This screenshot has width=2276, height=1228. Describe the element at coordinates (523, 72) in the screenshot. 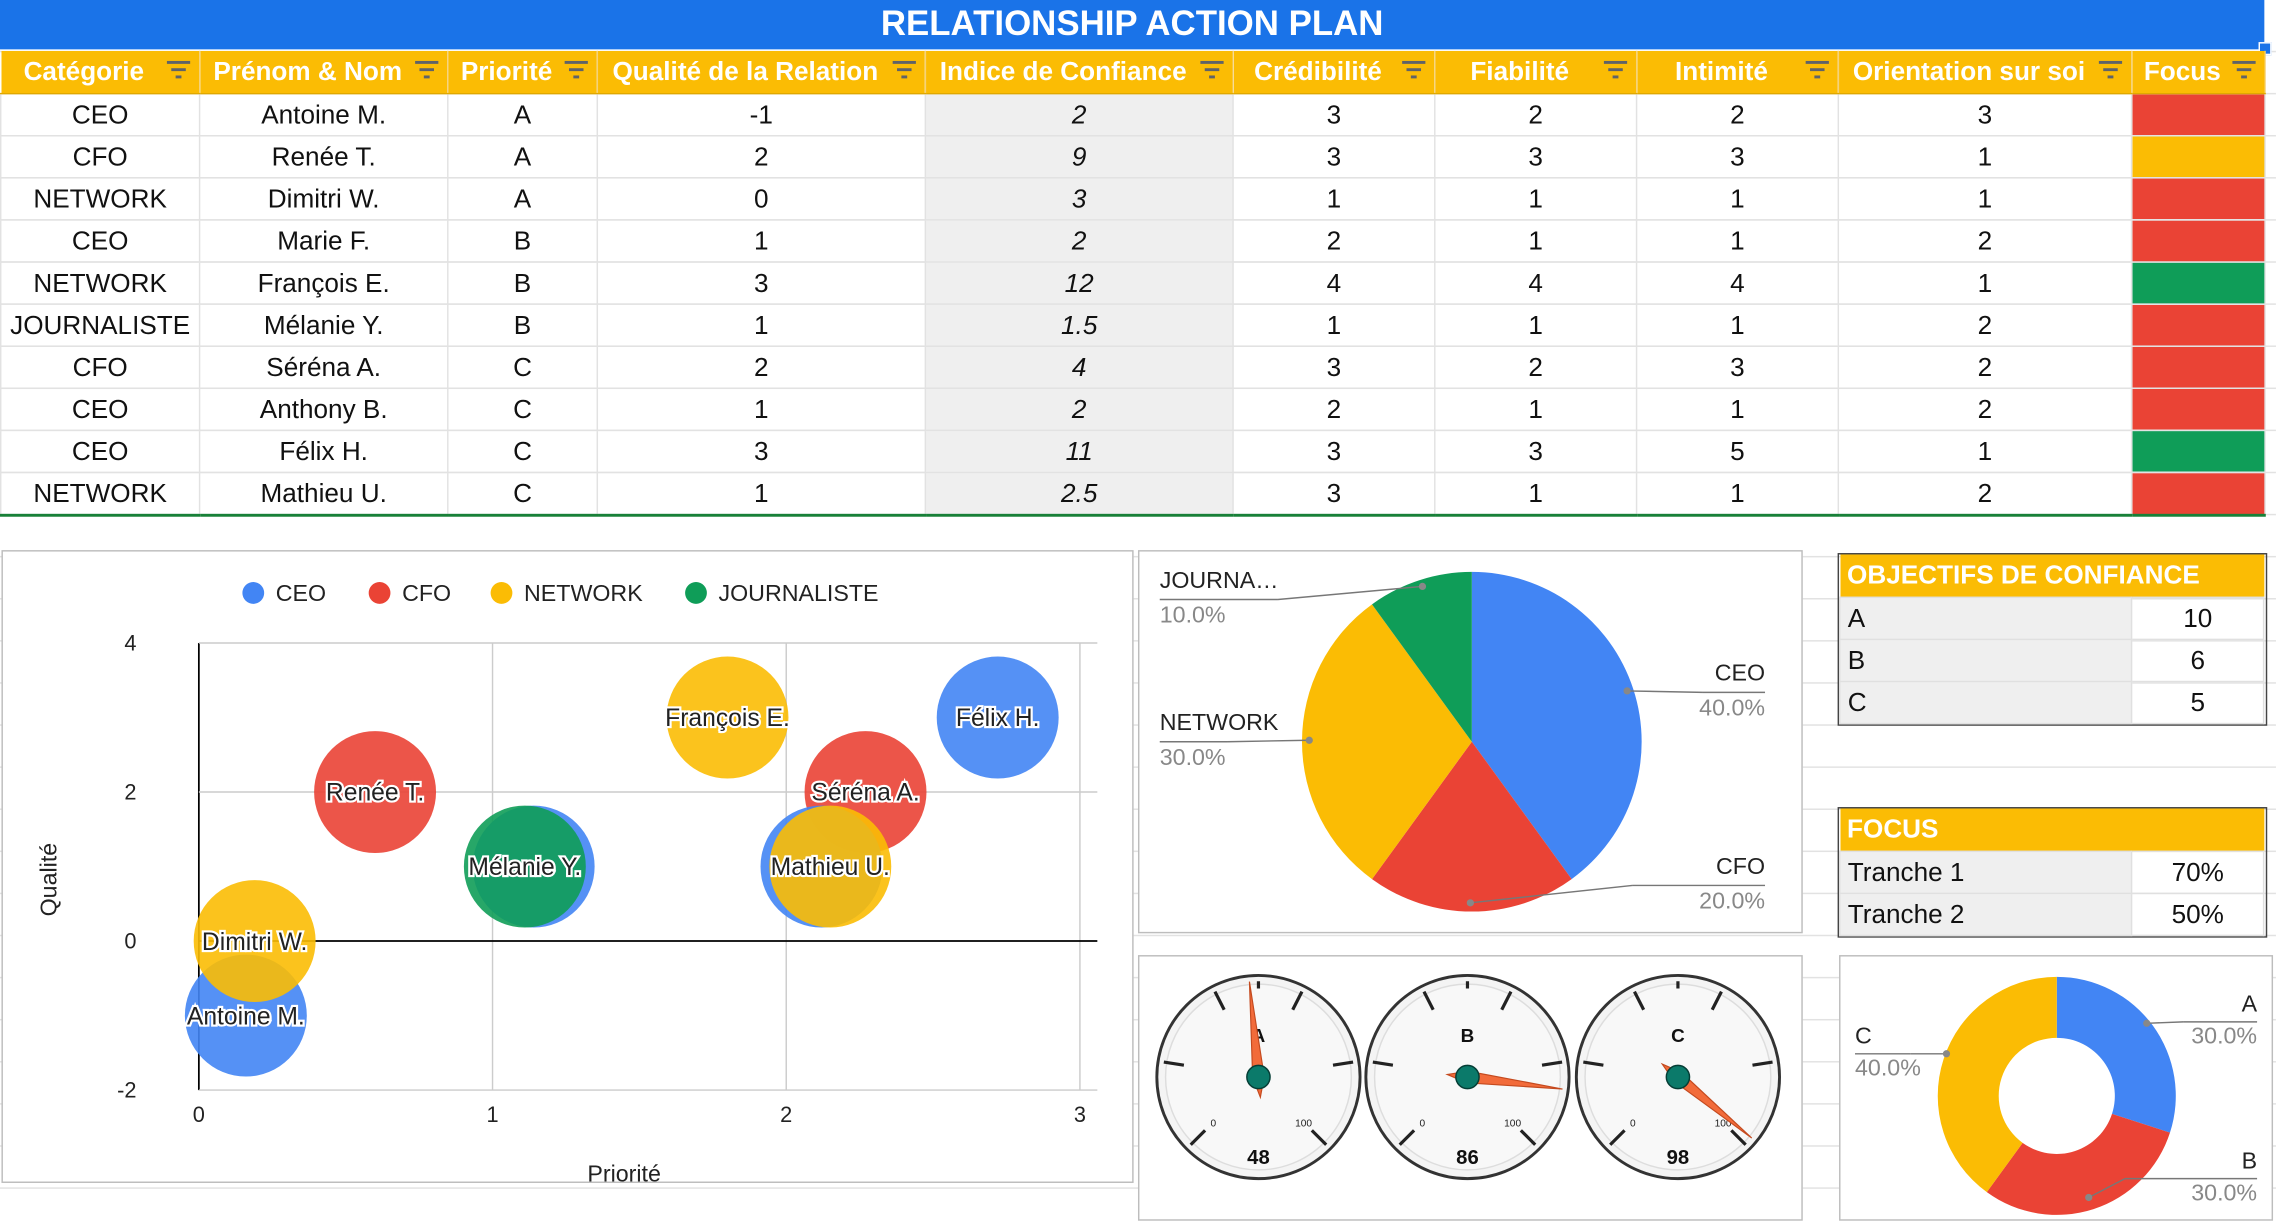

I see `column-header-priorite: Priorité` at that location.